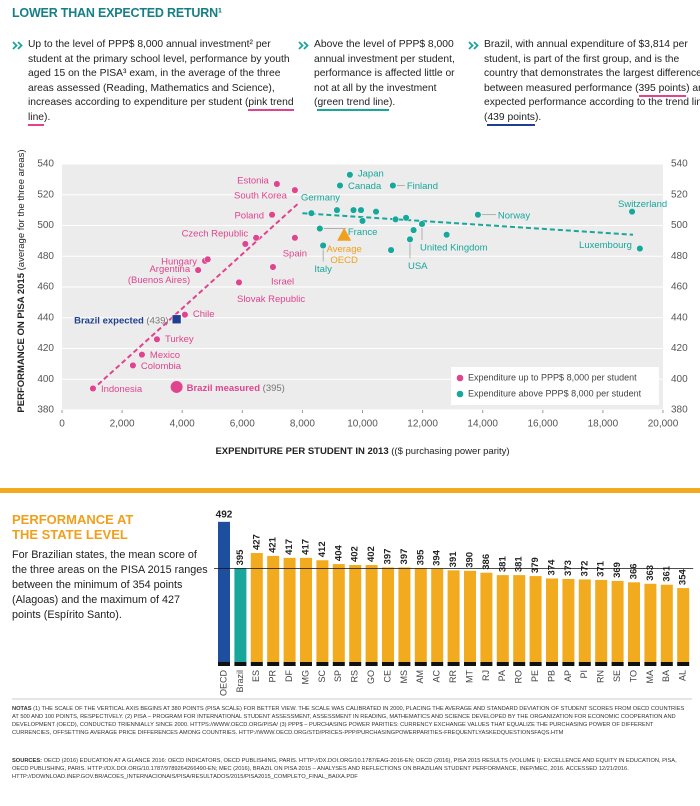 The image size is (700, 806). Describe the element at coordinates (365, 186) in the screenshot. I see `point-label: Canada` at that location.